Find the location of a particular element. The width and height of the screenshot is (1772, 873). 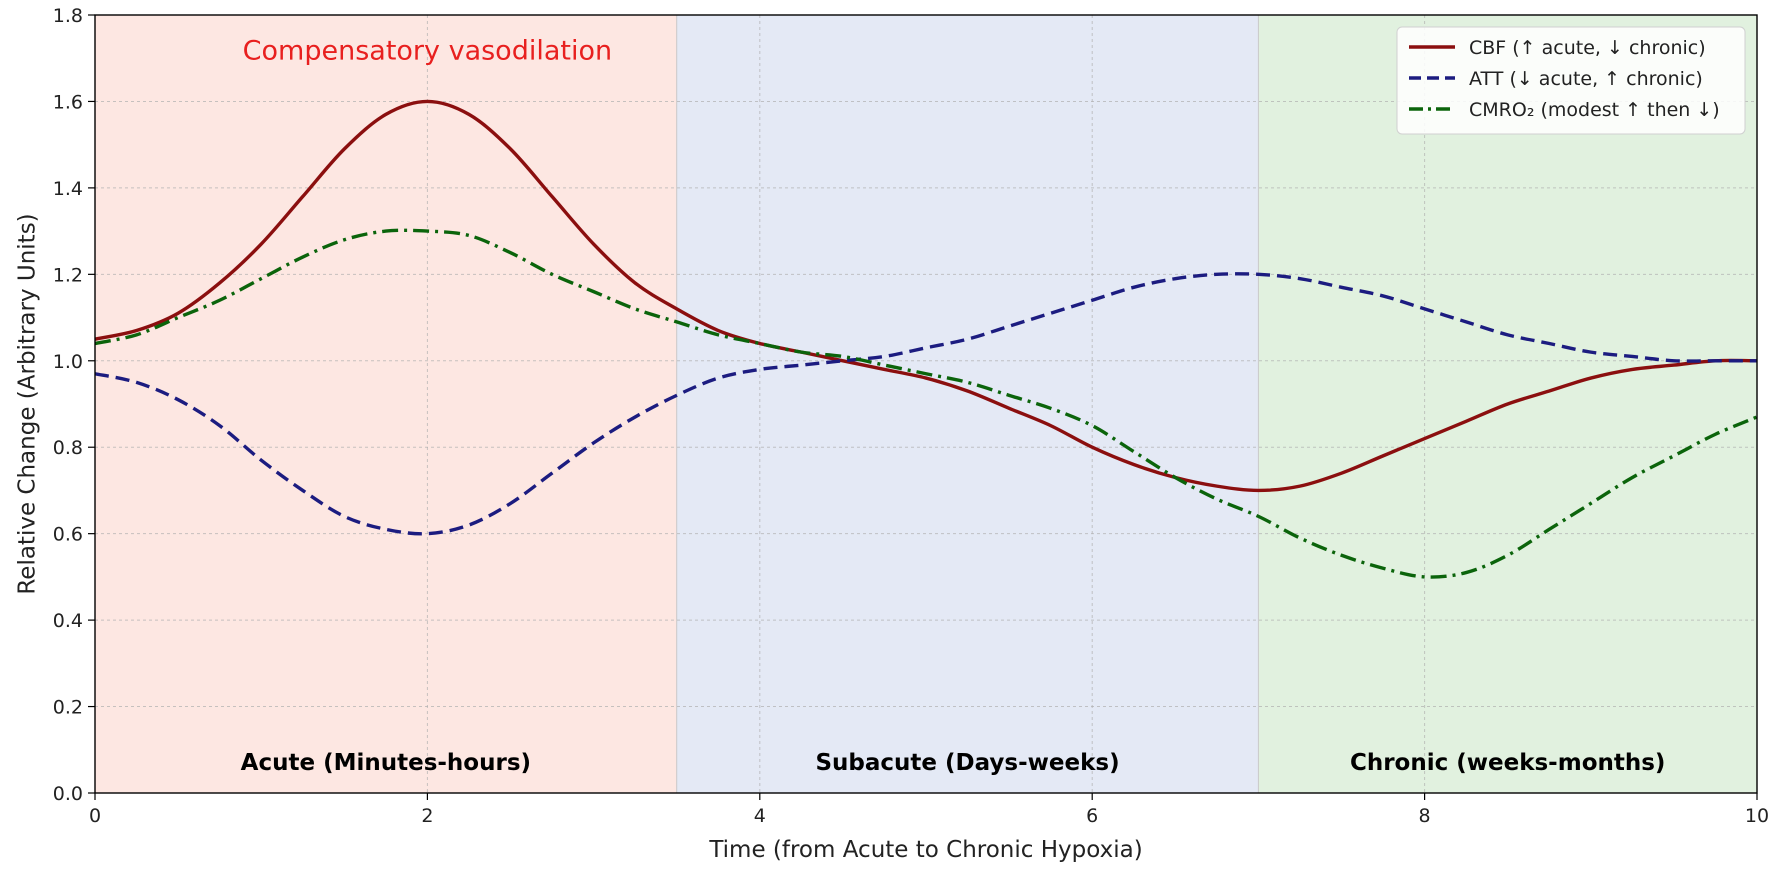

y-tick-label-6: 1.2 is located at coordinates (68, 275).